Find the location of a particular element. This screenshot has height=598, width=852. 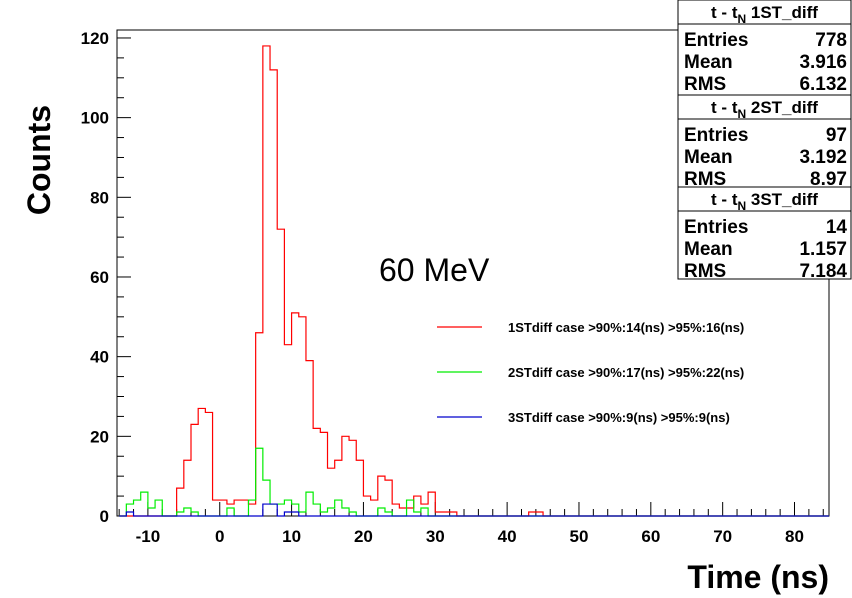

stats-box-title: t - tN 1ST_diff is located at coordinates (764, 14).